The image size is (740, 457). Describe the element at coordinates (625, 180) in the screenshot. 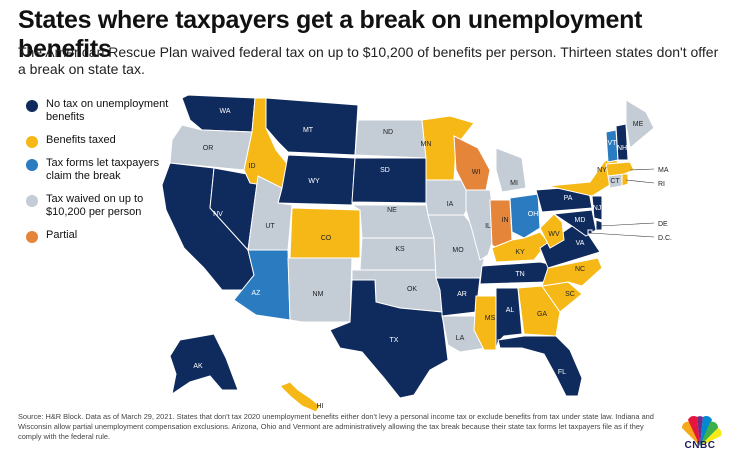

I see `state-ri` at that location.